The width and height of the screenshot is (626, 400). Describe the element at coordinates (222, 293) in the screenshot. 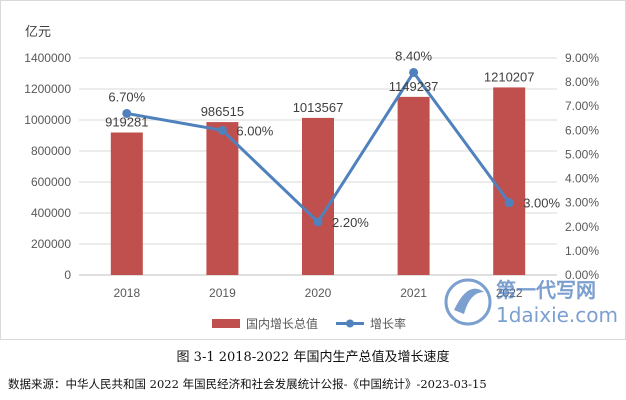

I see `x-axis-tick-label: 2019` at that location.